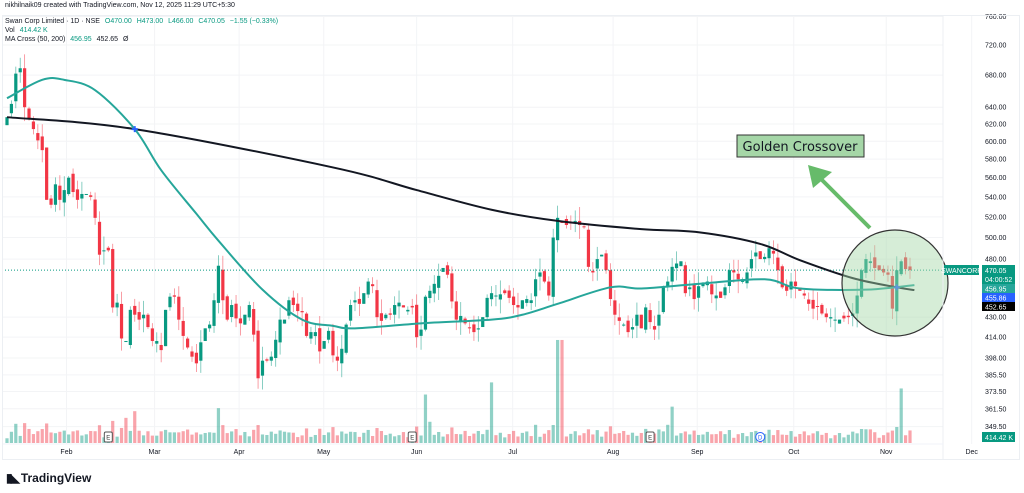  What do you see at coordinates (68, 39) in the screenshot?
I see `ma-cross-legend: MA Cross (50, 200) 456.95 452.65 Ø` at bounding box center [68, 39].